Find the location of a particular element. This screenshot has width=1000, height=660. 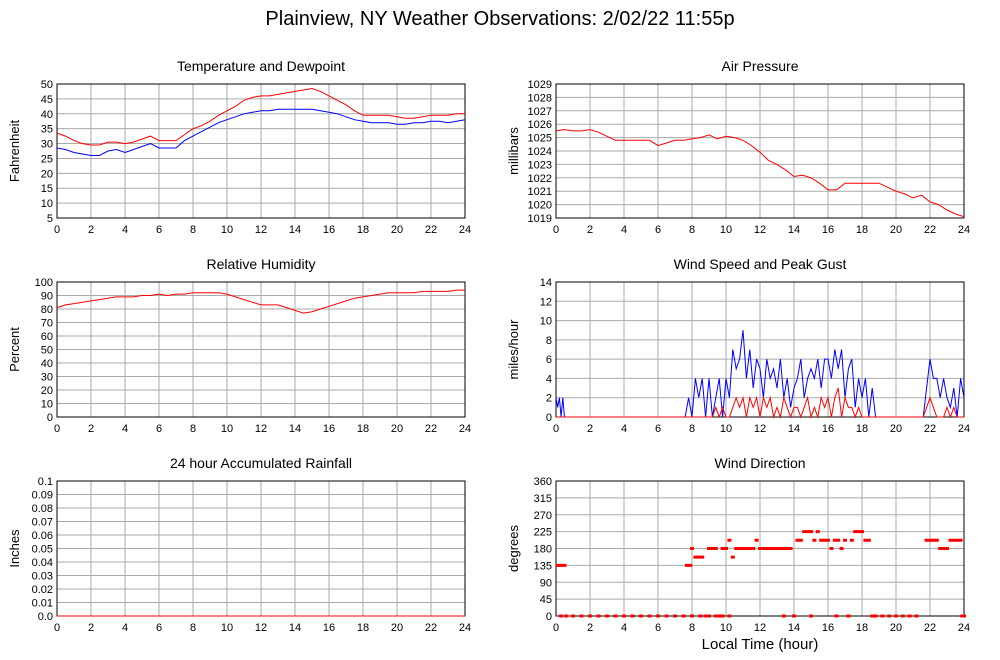

direction-xtick-label: 2 is located at coordinates (590, 628).